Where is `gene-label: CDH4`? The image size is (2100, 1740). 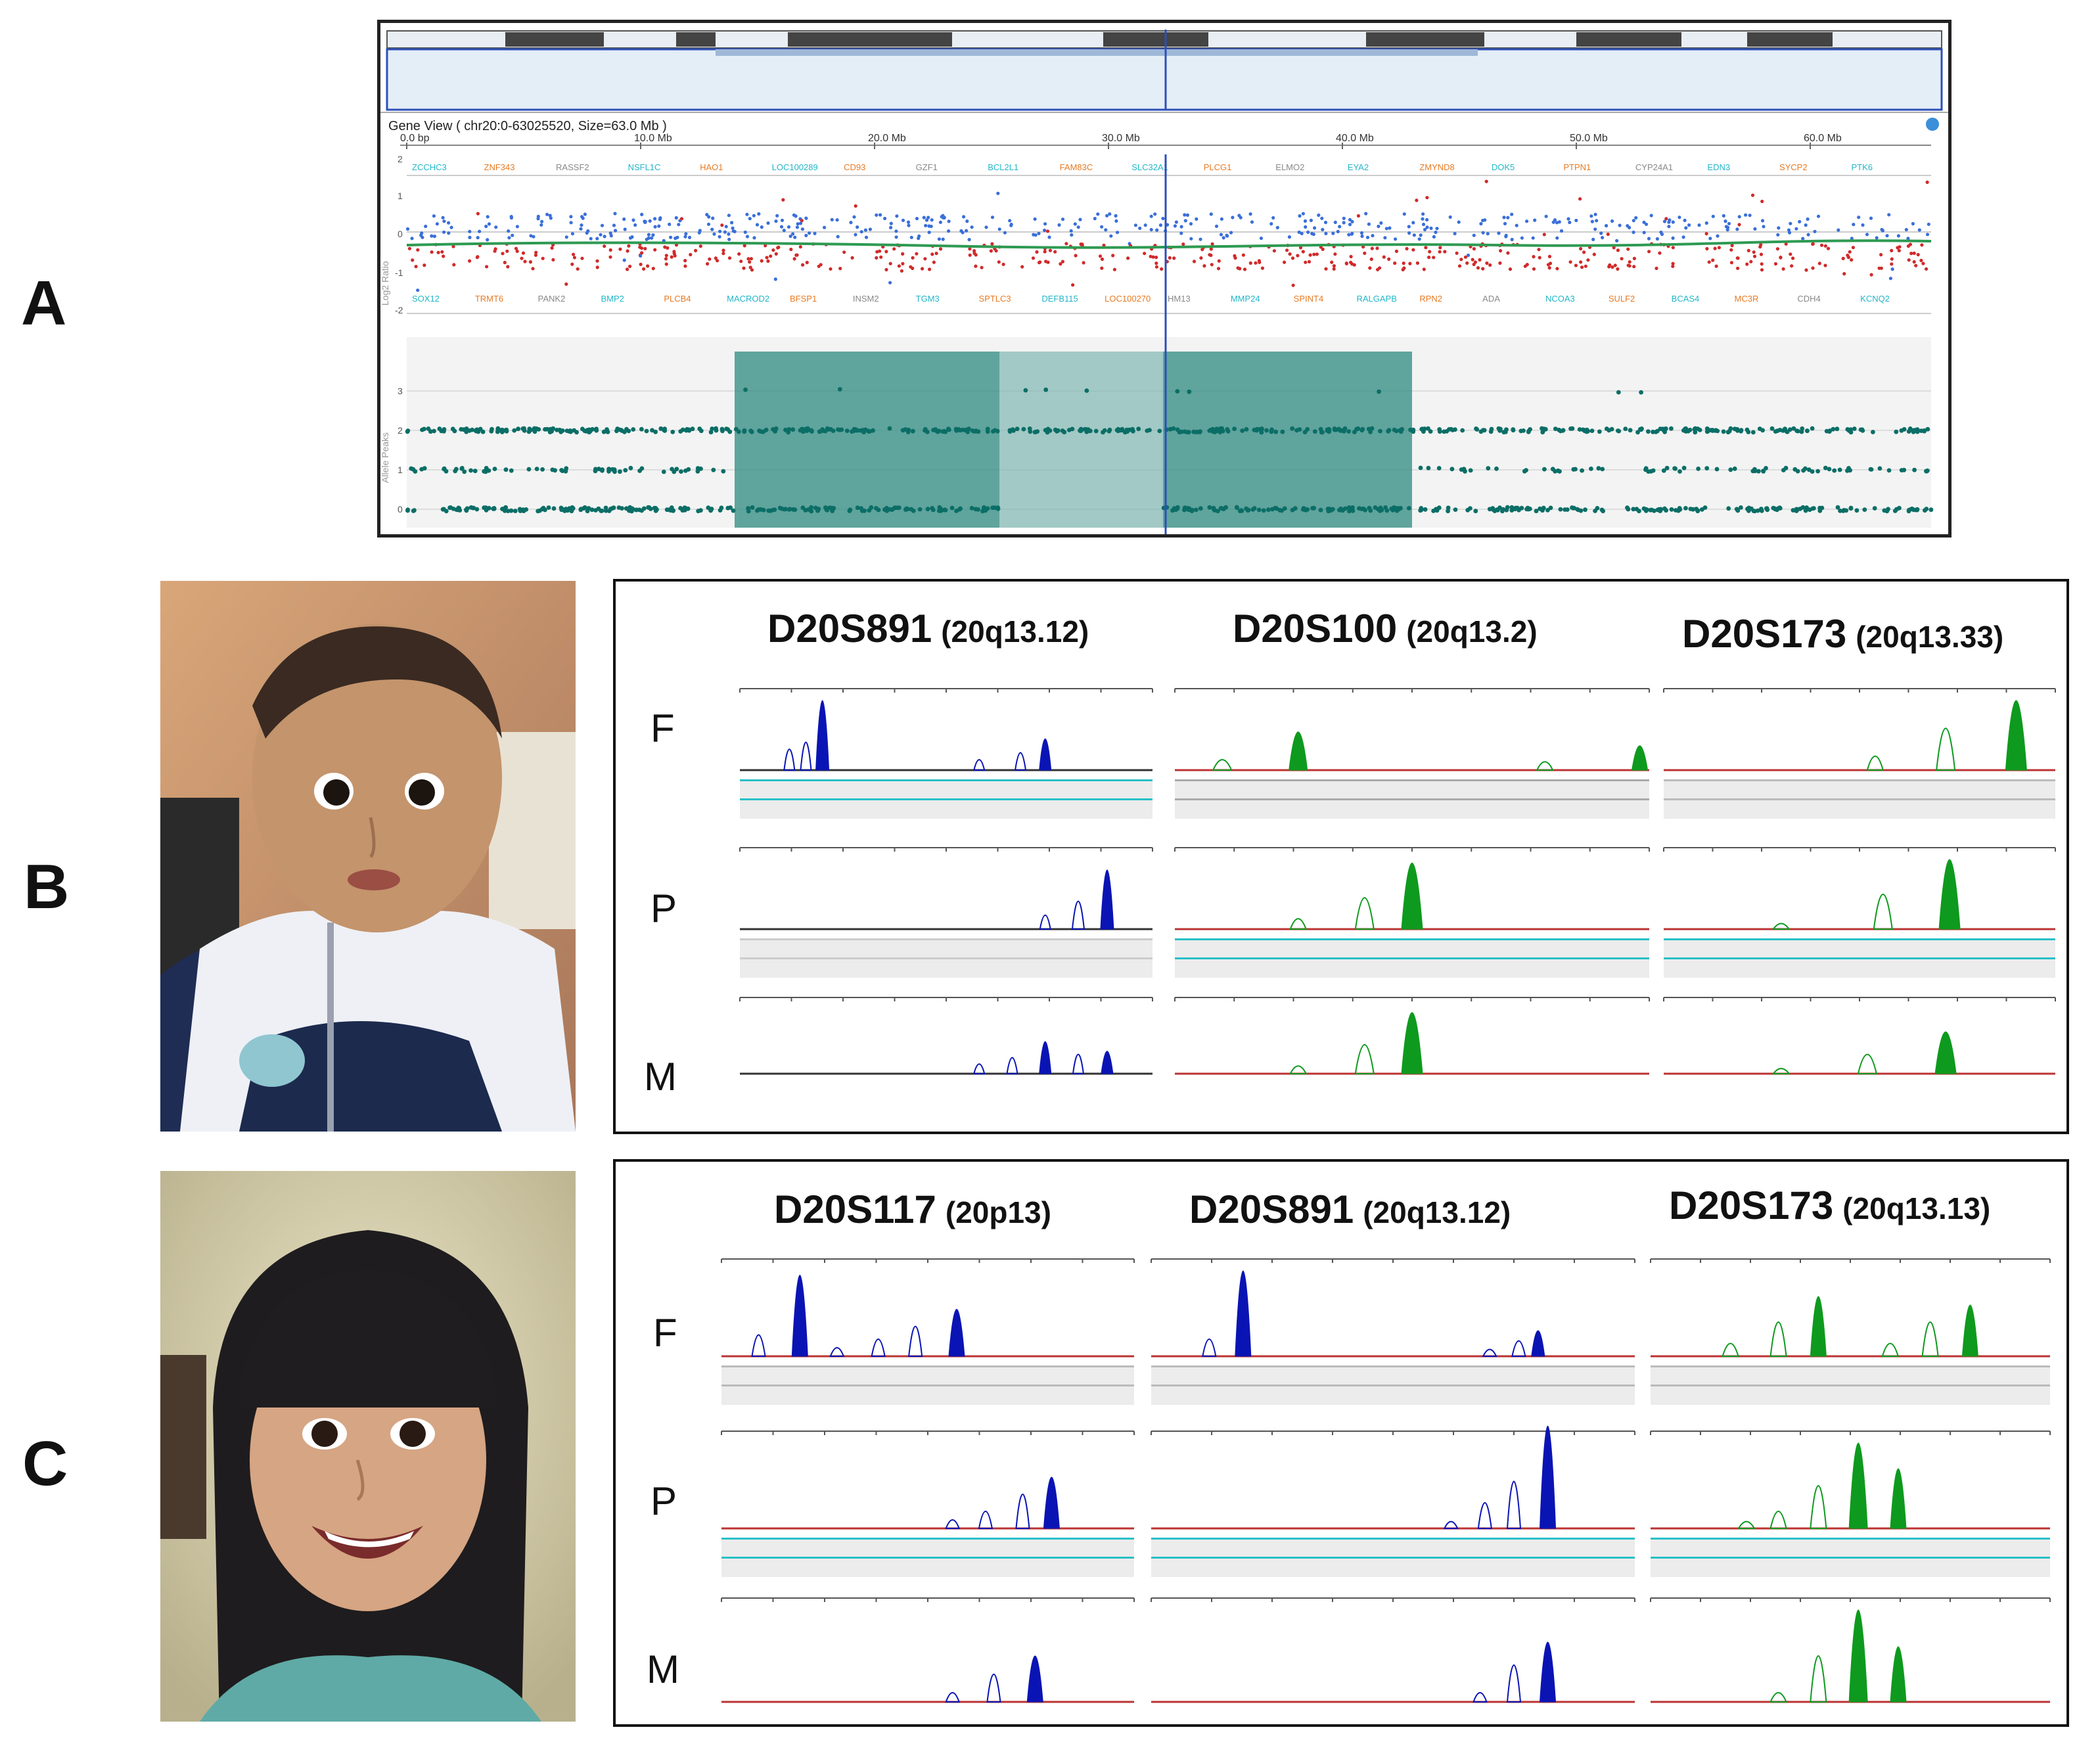
gene-label: CDH4 is located at coordinates (1808, 299).